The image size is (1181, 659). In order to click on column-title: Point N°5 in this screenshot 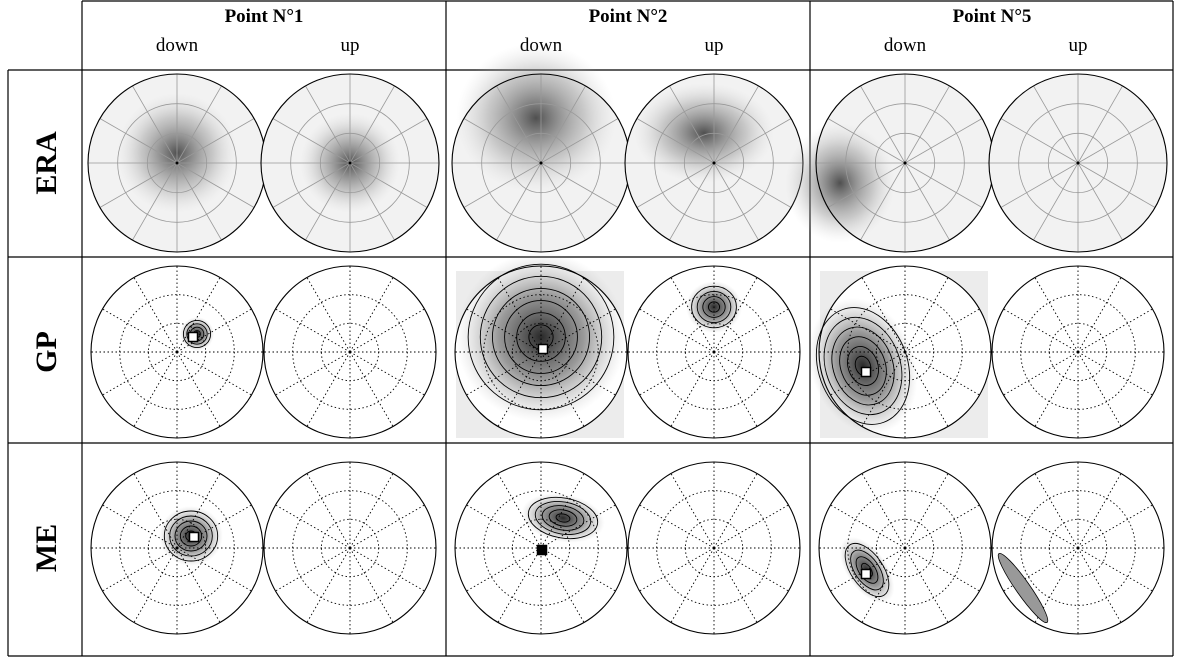, I will do `click(992, 16)`.